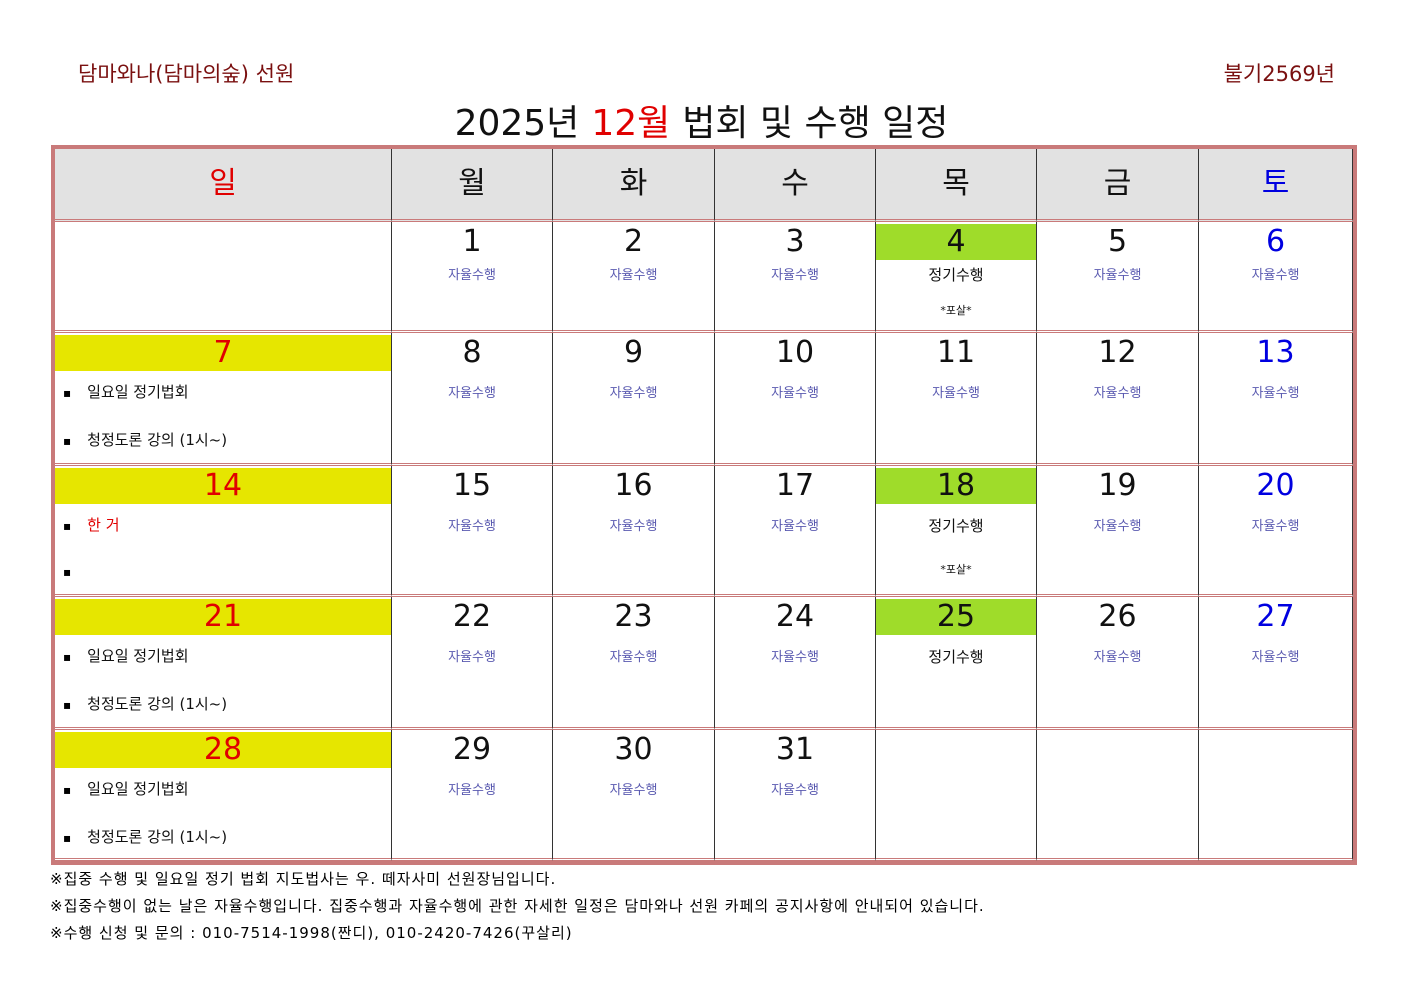 This screenshot has width=1403, height=992. I want to click on day-cell: 17 자율수행, so click(795, 531).